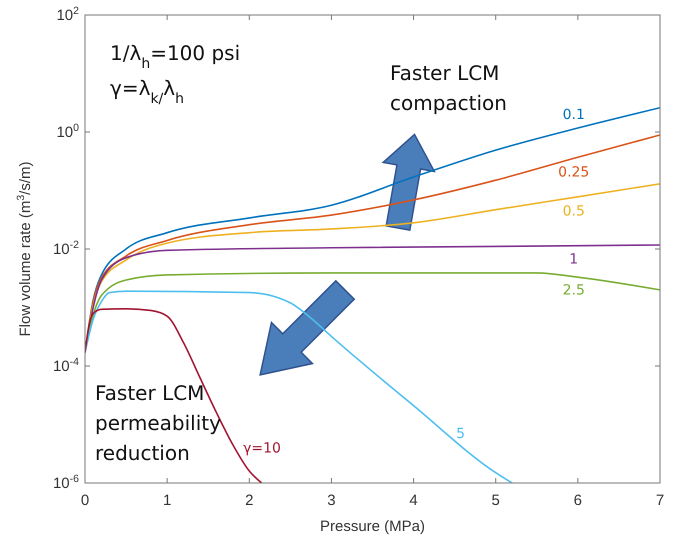 The height and width of the screenshot is (544, 677). What do you see at coordinates (573, 211) in the screenshot?
I see `series-label: 0.5` at bounding box center [573, 211].